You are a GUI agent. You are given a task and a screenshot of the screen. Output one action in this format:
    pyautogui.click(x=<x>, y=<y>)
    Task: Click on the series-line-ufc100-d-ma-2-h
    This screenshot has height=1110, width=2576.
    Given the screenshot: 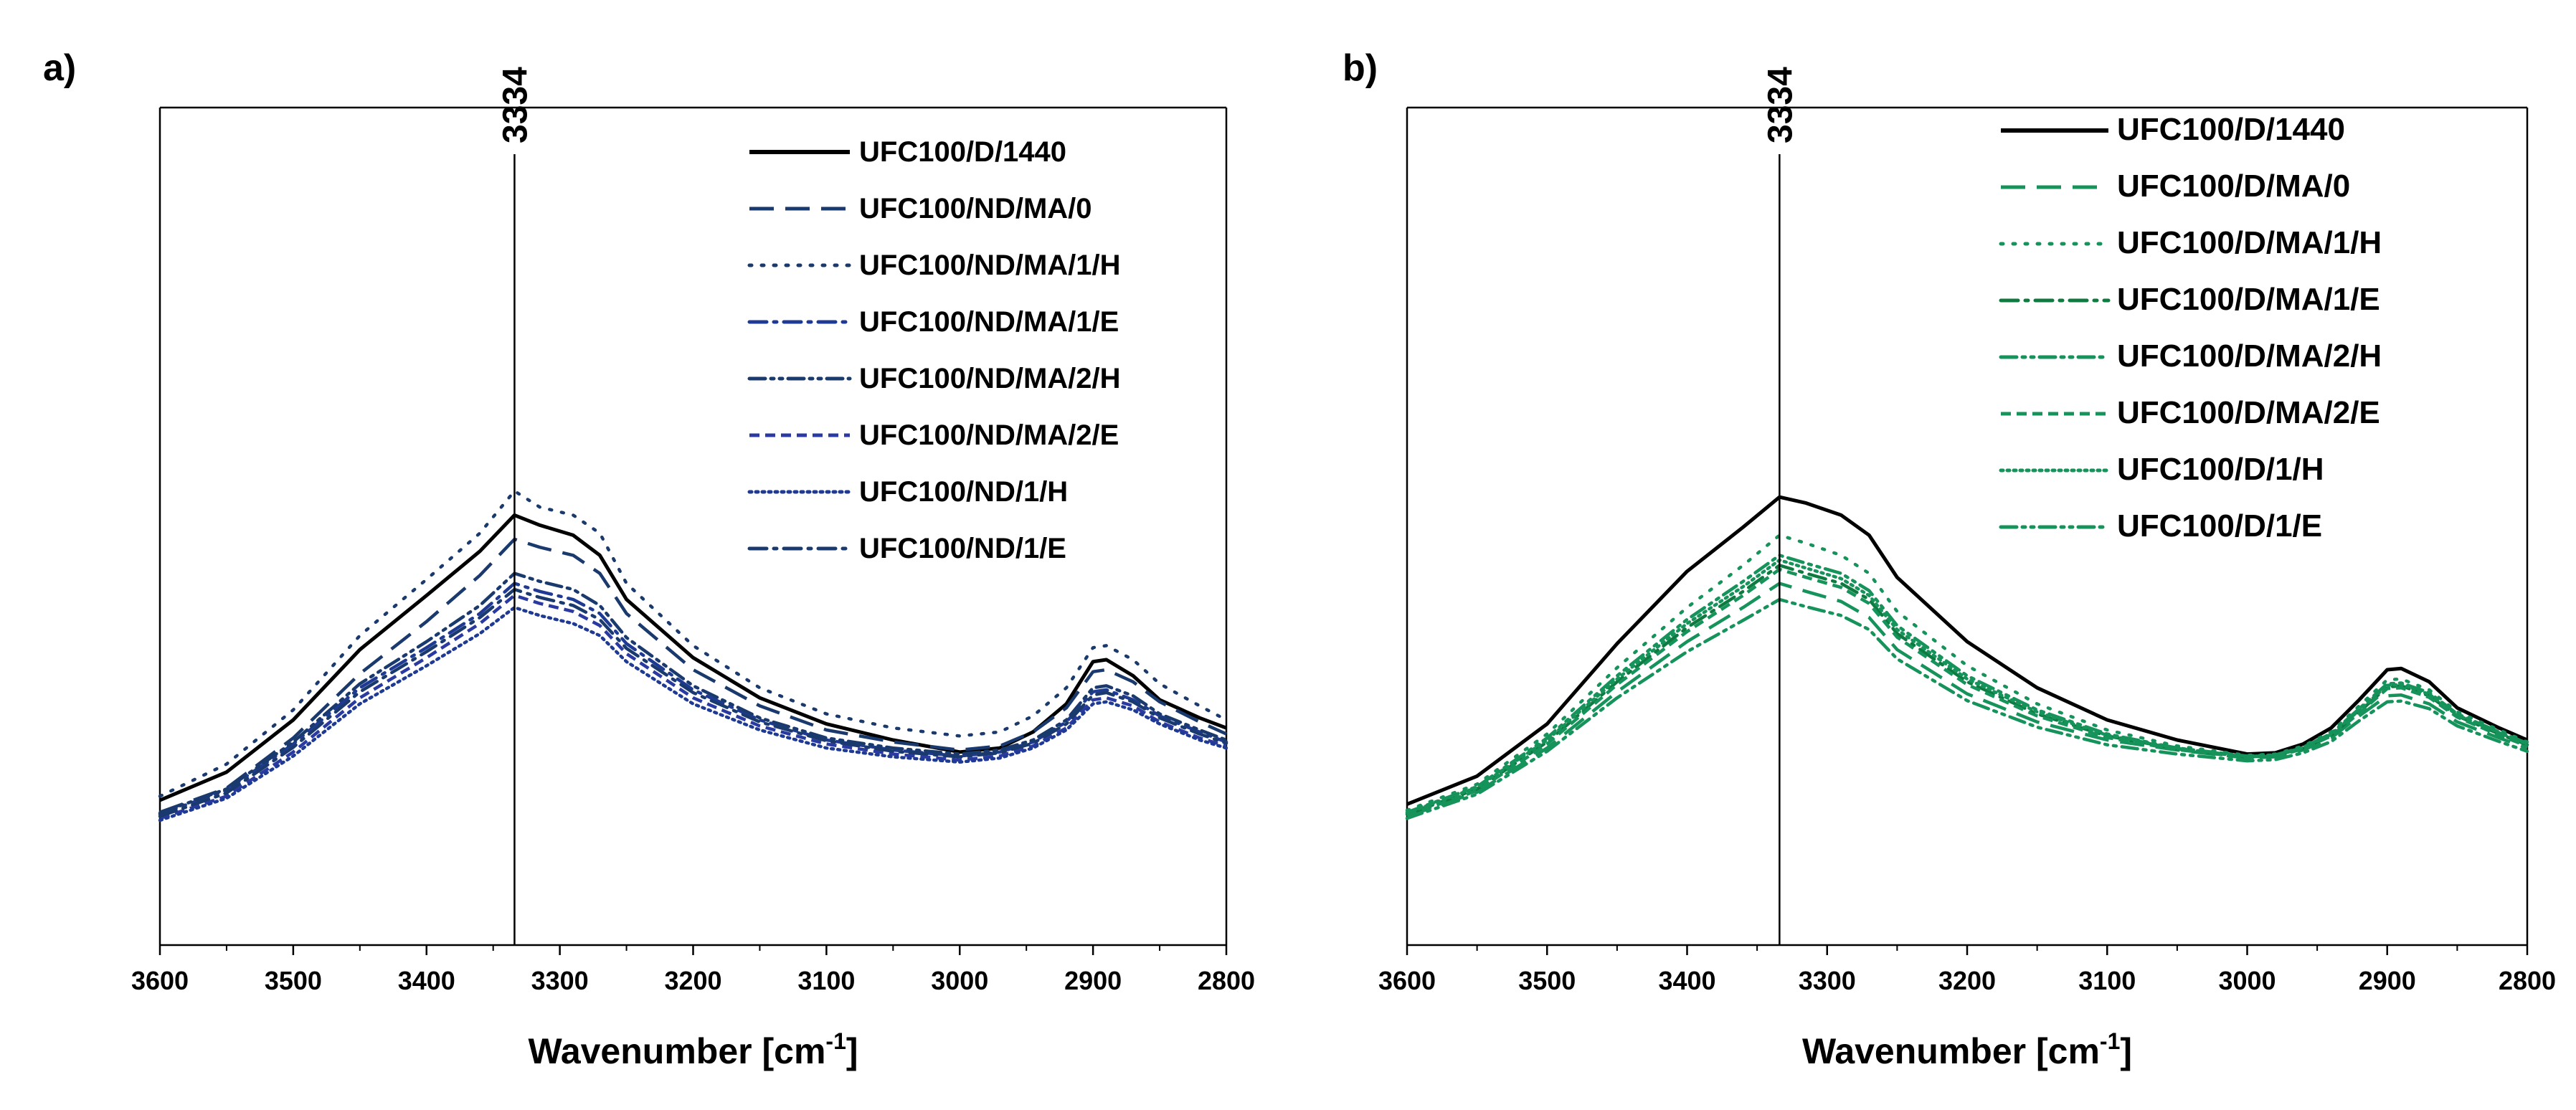 What is the action you would take?
    pyautogui.click(x=1967, y=685)
    